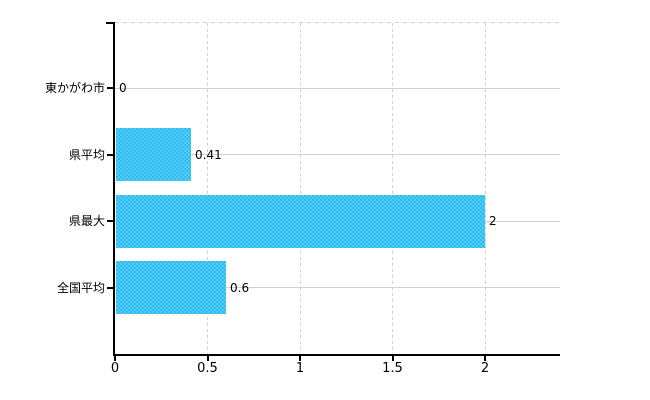 This screenshot has width=650, height=400. What do you see at coordinates (337, 22) in the screenshot?
I see `plot-top-border` at bounding box center [337, 22].